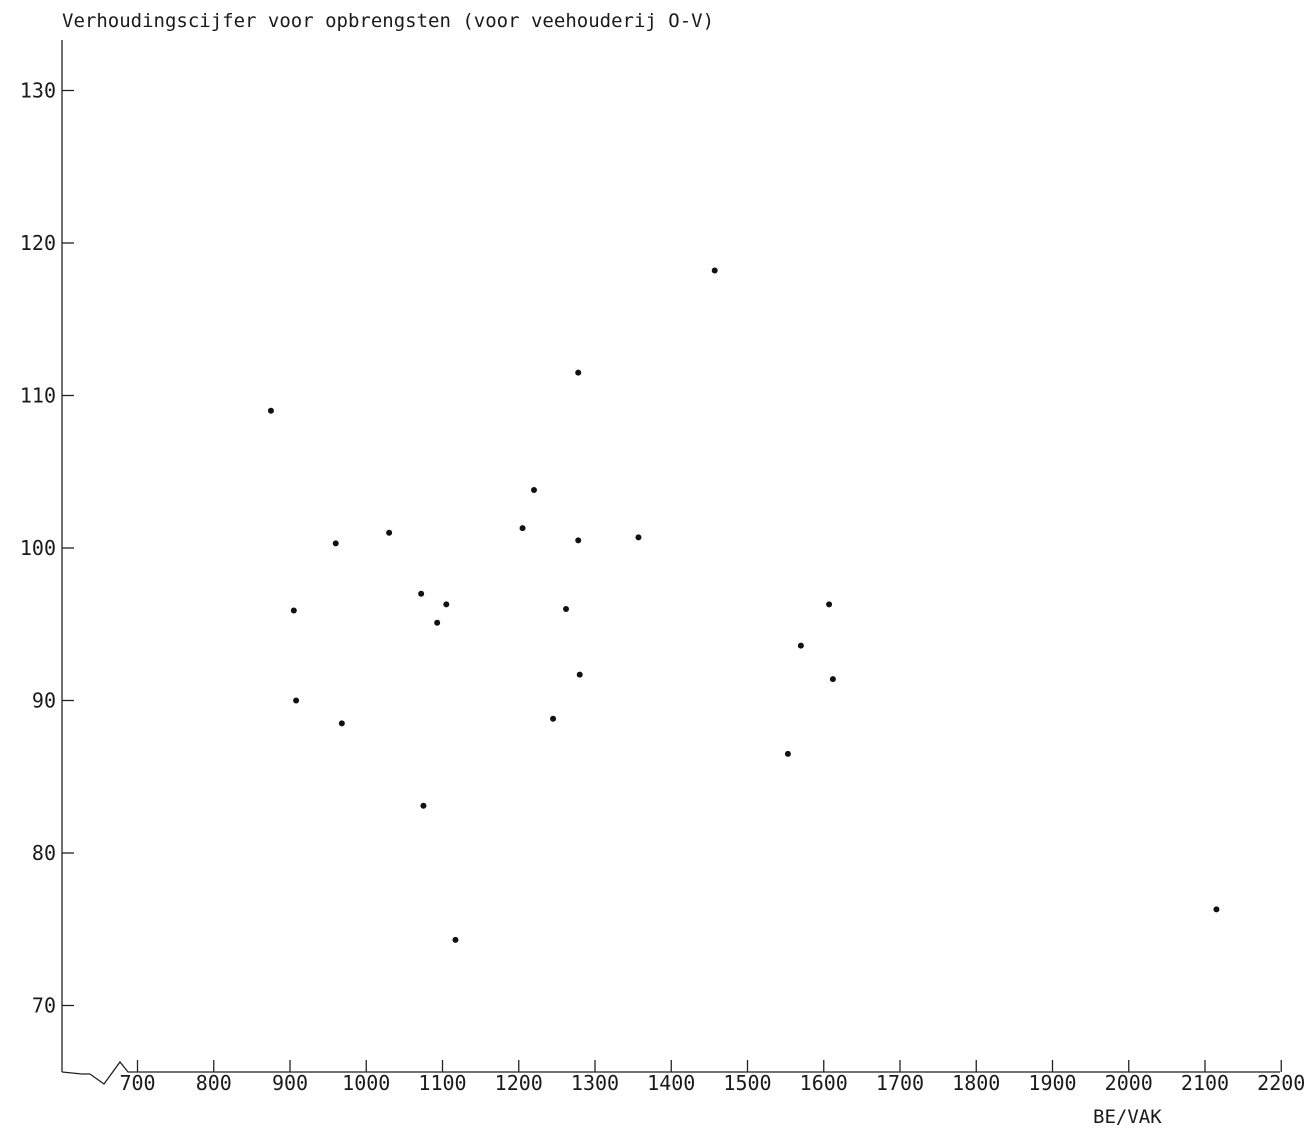 This screenshot has height=1130, width=1316. Describe the element at coordinates (900, 1083) in the screenshot. I see `x-tick-label: 1700` at that location.